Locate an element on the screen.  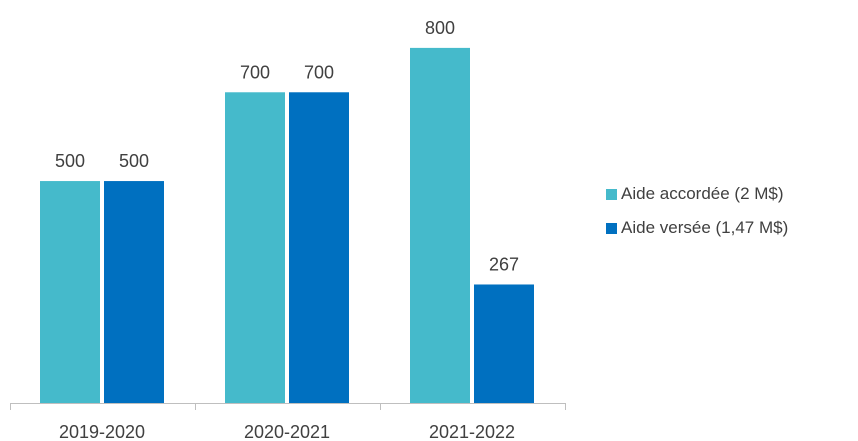
data-label-2021-2022-series-2: 267 is located at coordinates (504, 264).